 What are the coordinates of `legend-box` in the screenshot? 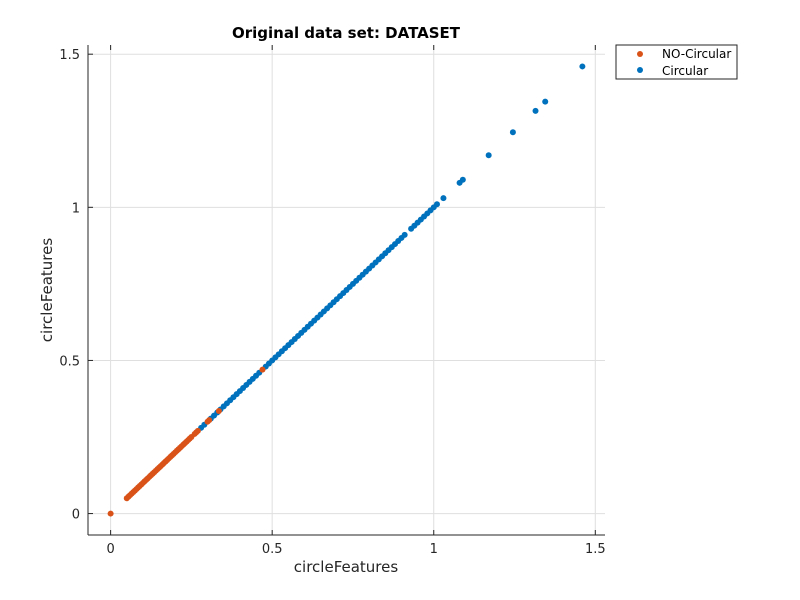 It's located at (676, 62).